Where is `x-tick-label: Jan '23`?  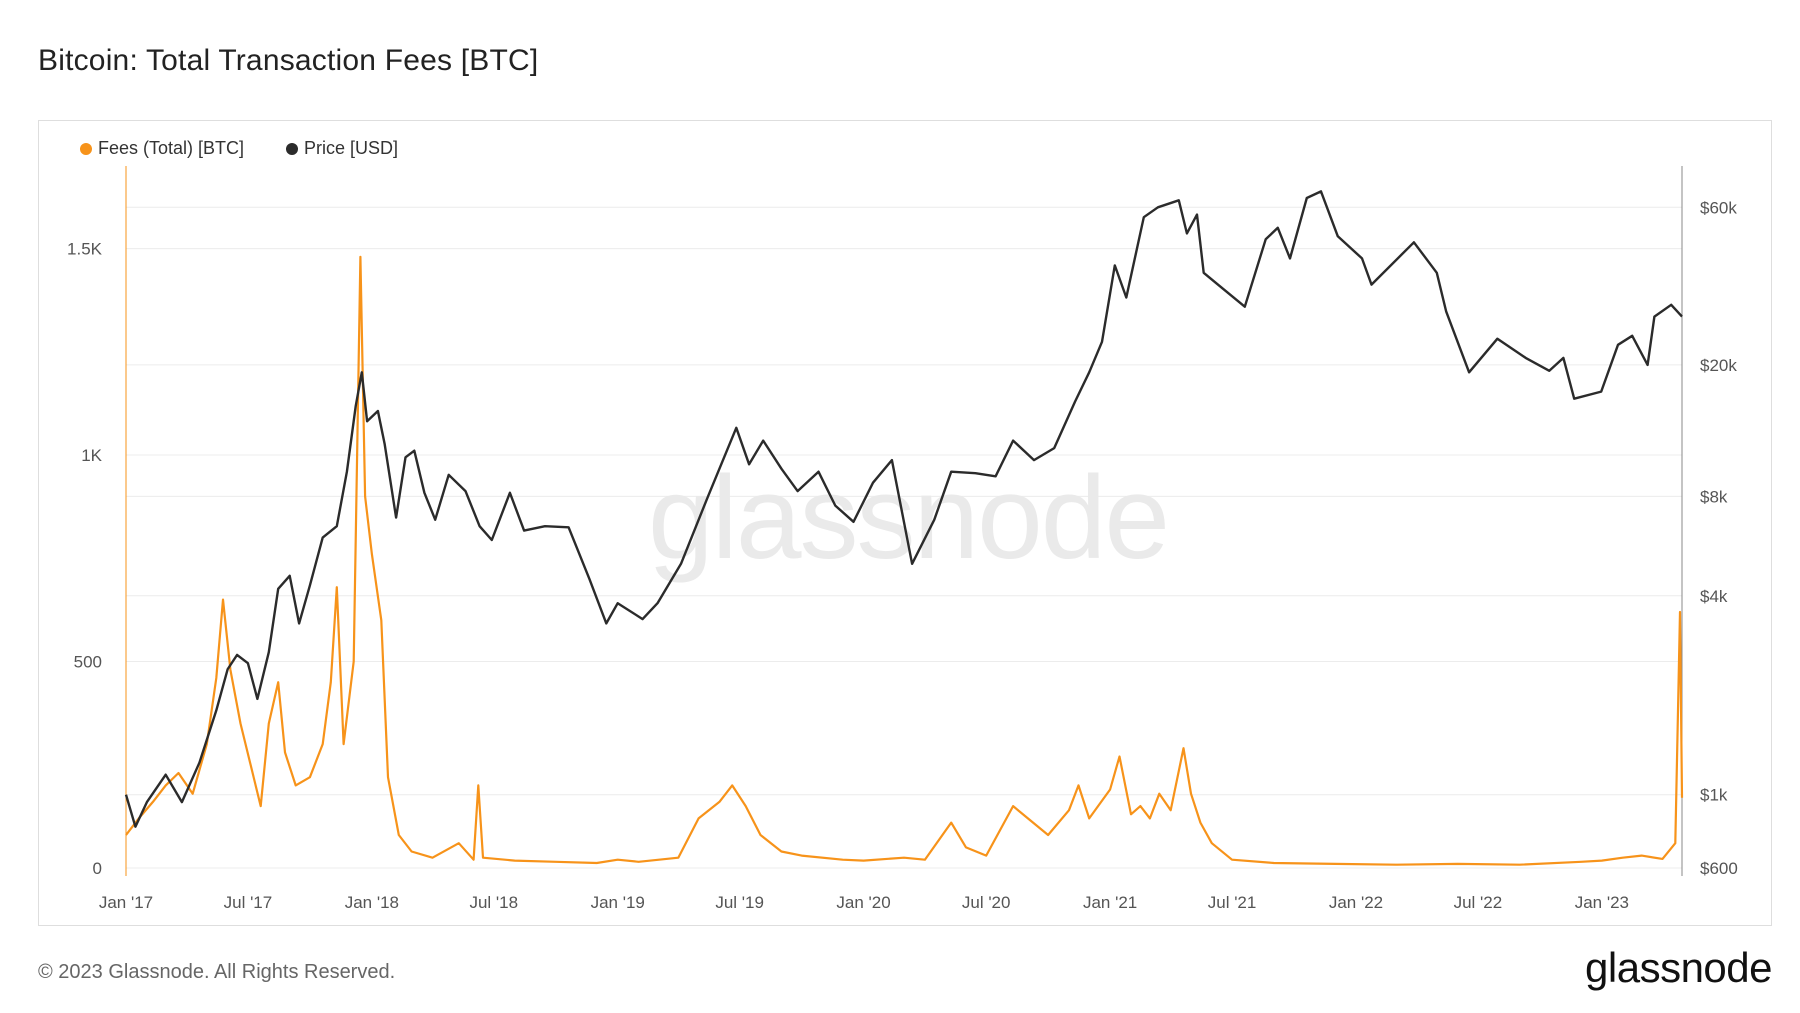 x-tick-label: Jan '23 is located at coordinates (1602, 902).